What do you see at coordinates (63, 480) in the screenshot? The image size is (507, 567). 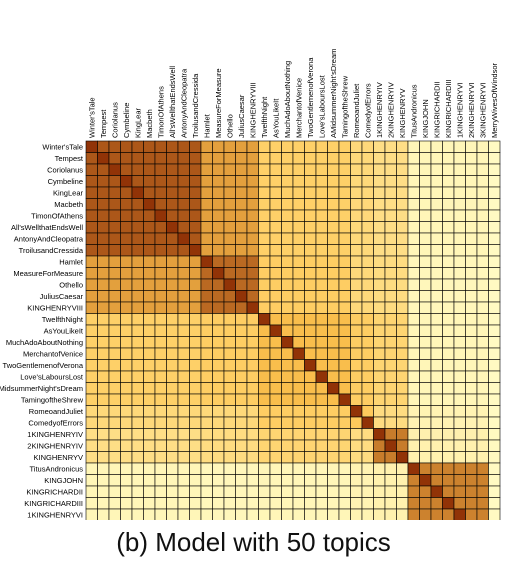 I see `row-label: KINGJOHN` at bounding box center [63, 480].